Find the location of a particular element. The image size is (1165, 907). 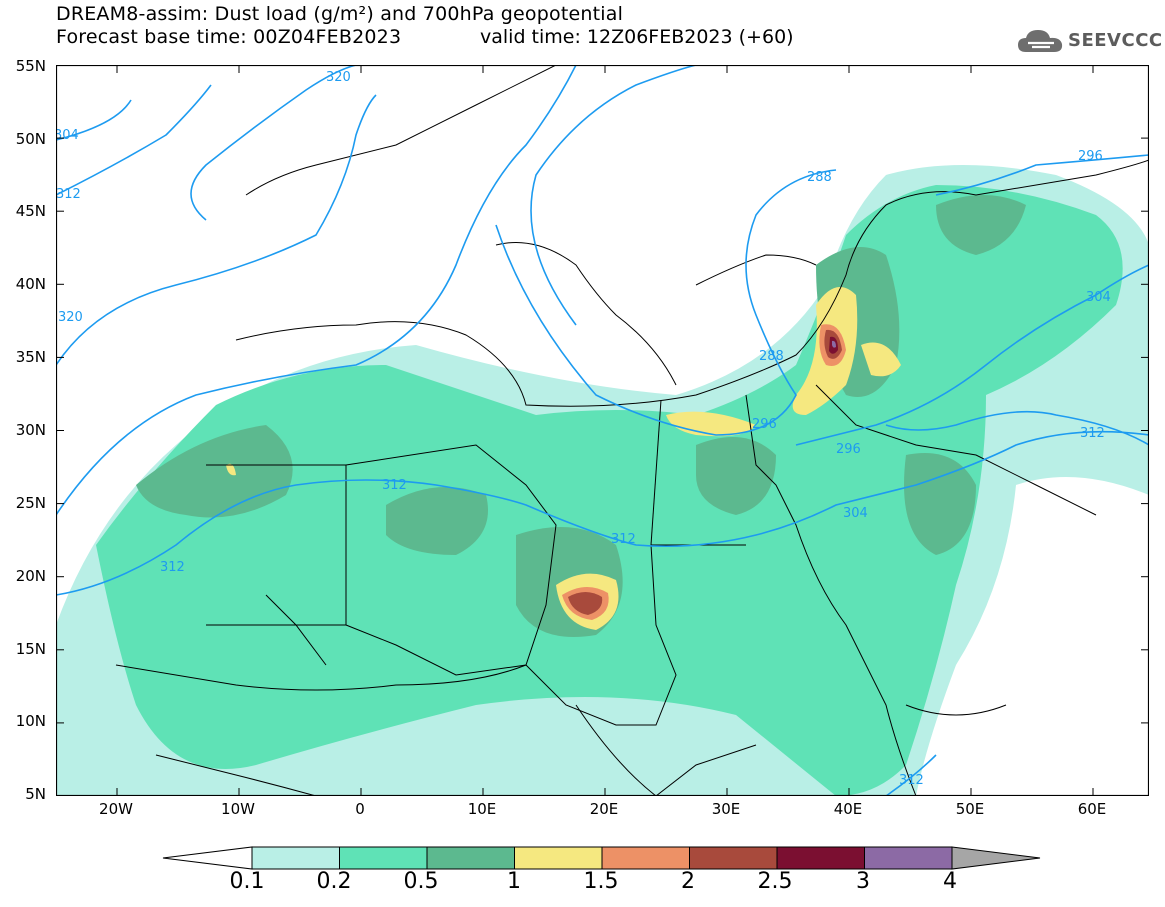

lon-label: 0 is located at coordinates (360, 809).